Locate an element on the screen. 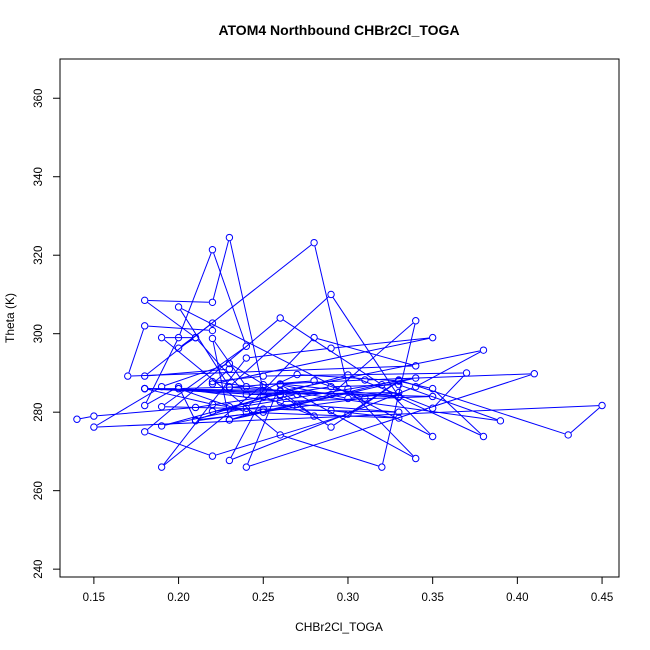 Image resolution: width=650 pixels, height=650 pixels. y-tick-label: 260 is located at coordinates (39, 490).